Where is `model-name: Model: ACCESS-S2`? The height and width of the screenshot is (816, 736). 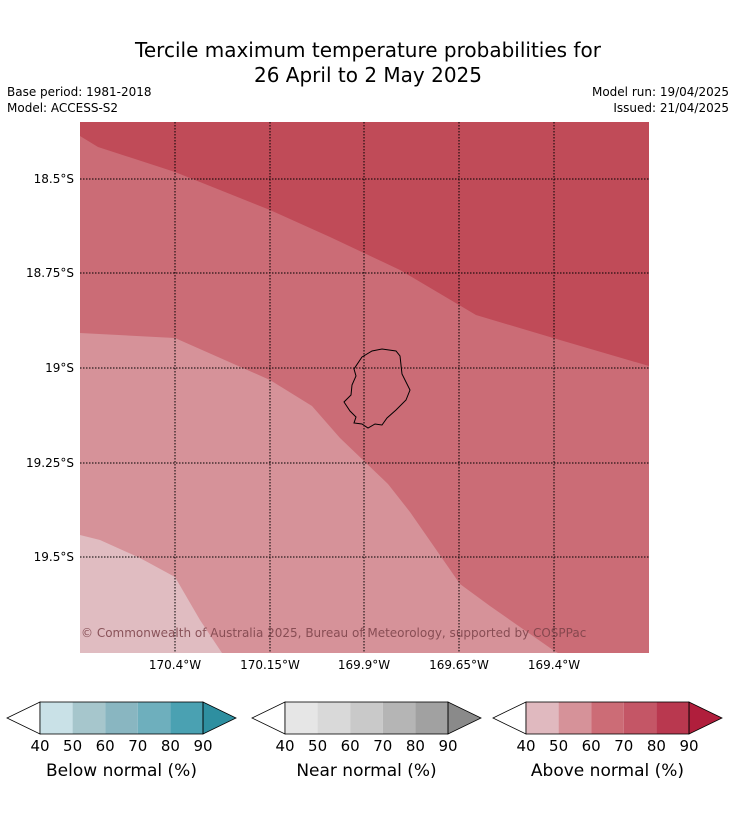
model-name: Model: ACCESS-S2 is located at coordinates (63, 108).